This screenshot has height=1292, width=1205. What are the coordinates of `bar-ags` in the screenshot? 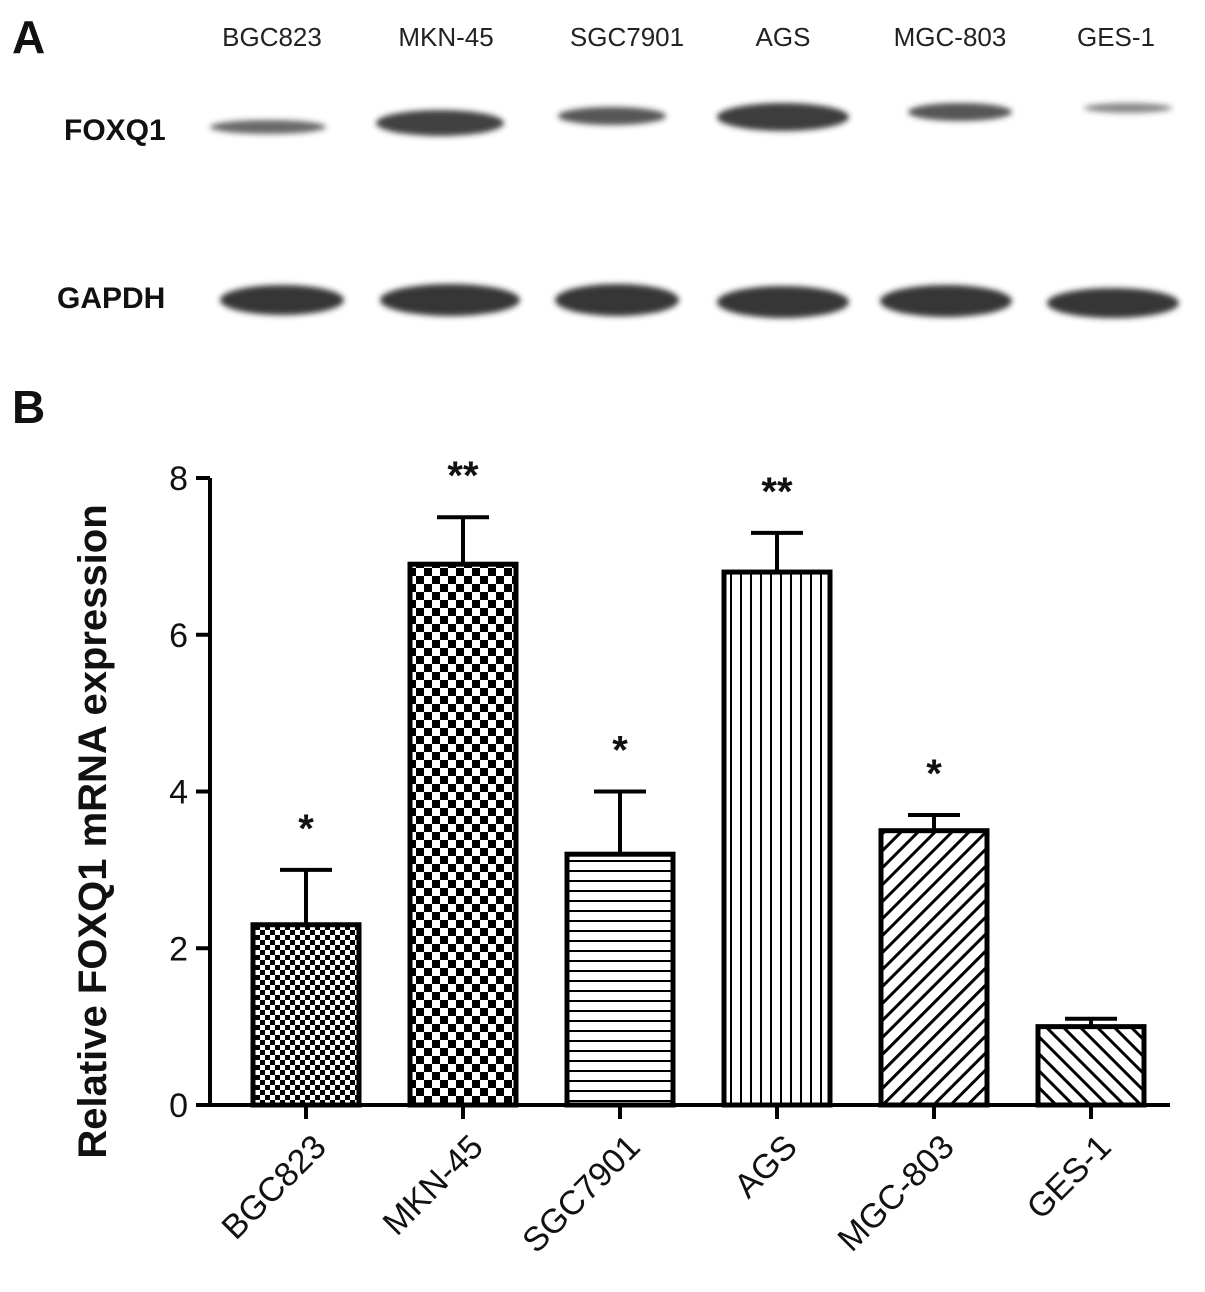 It's located at (777, 838).